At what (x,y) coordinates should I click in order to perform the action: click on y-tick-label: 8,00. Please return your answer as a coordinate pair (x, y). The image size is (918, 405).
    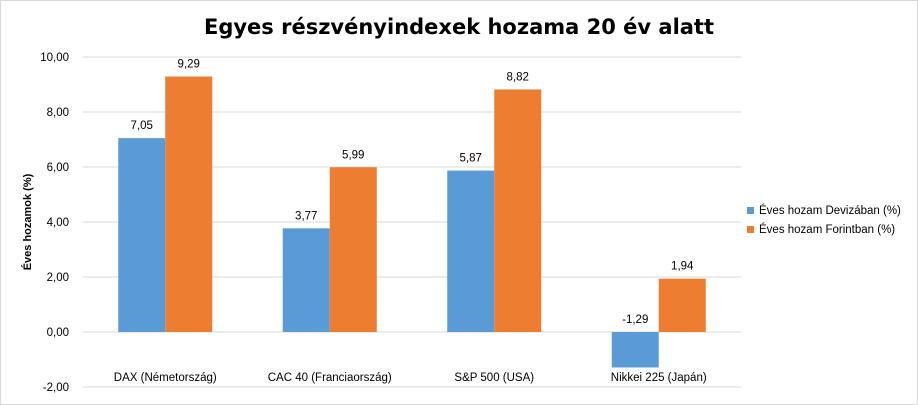
    Looking at the image, I should click on (58, 113).